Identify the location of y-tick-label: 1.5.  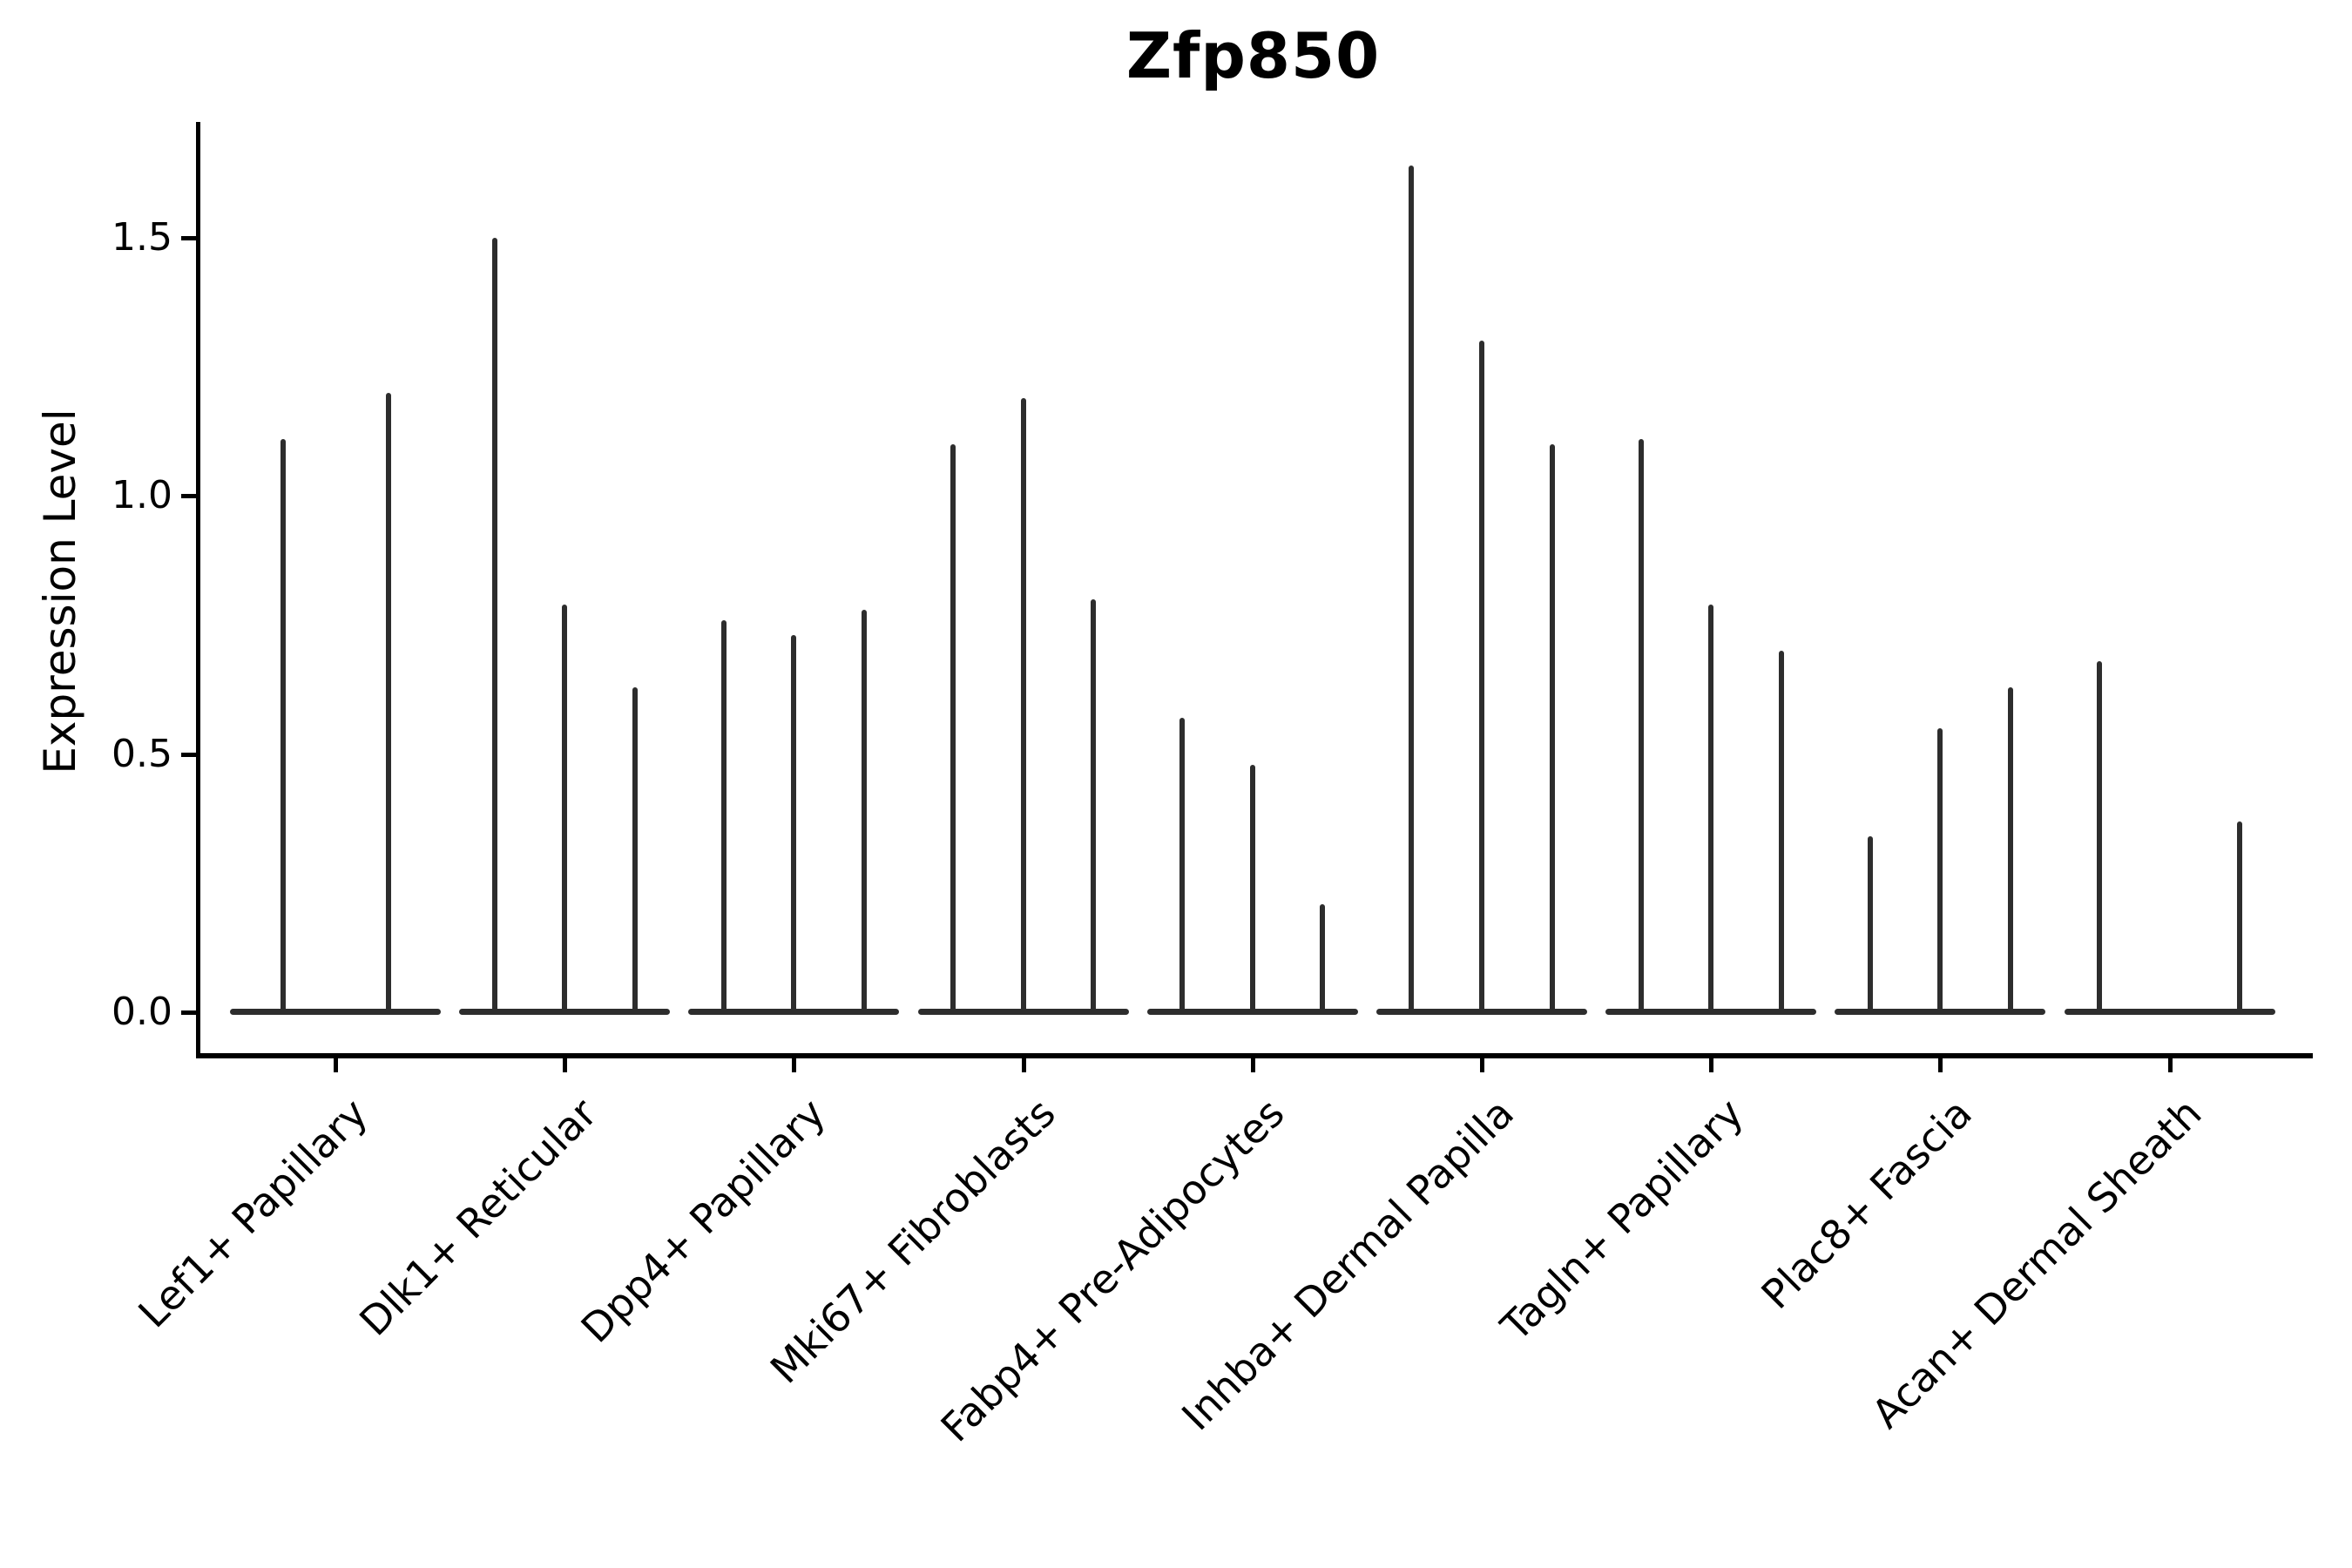
(142, 237).